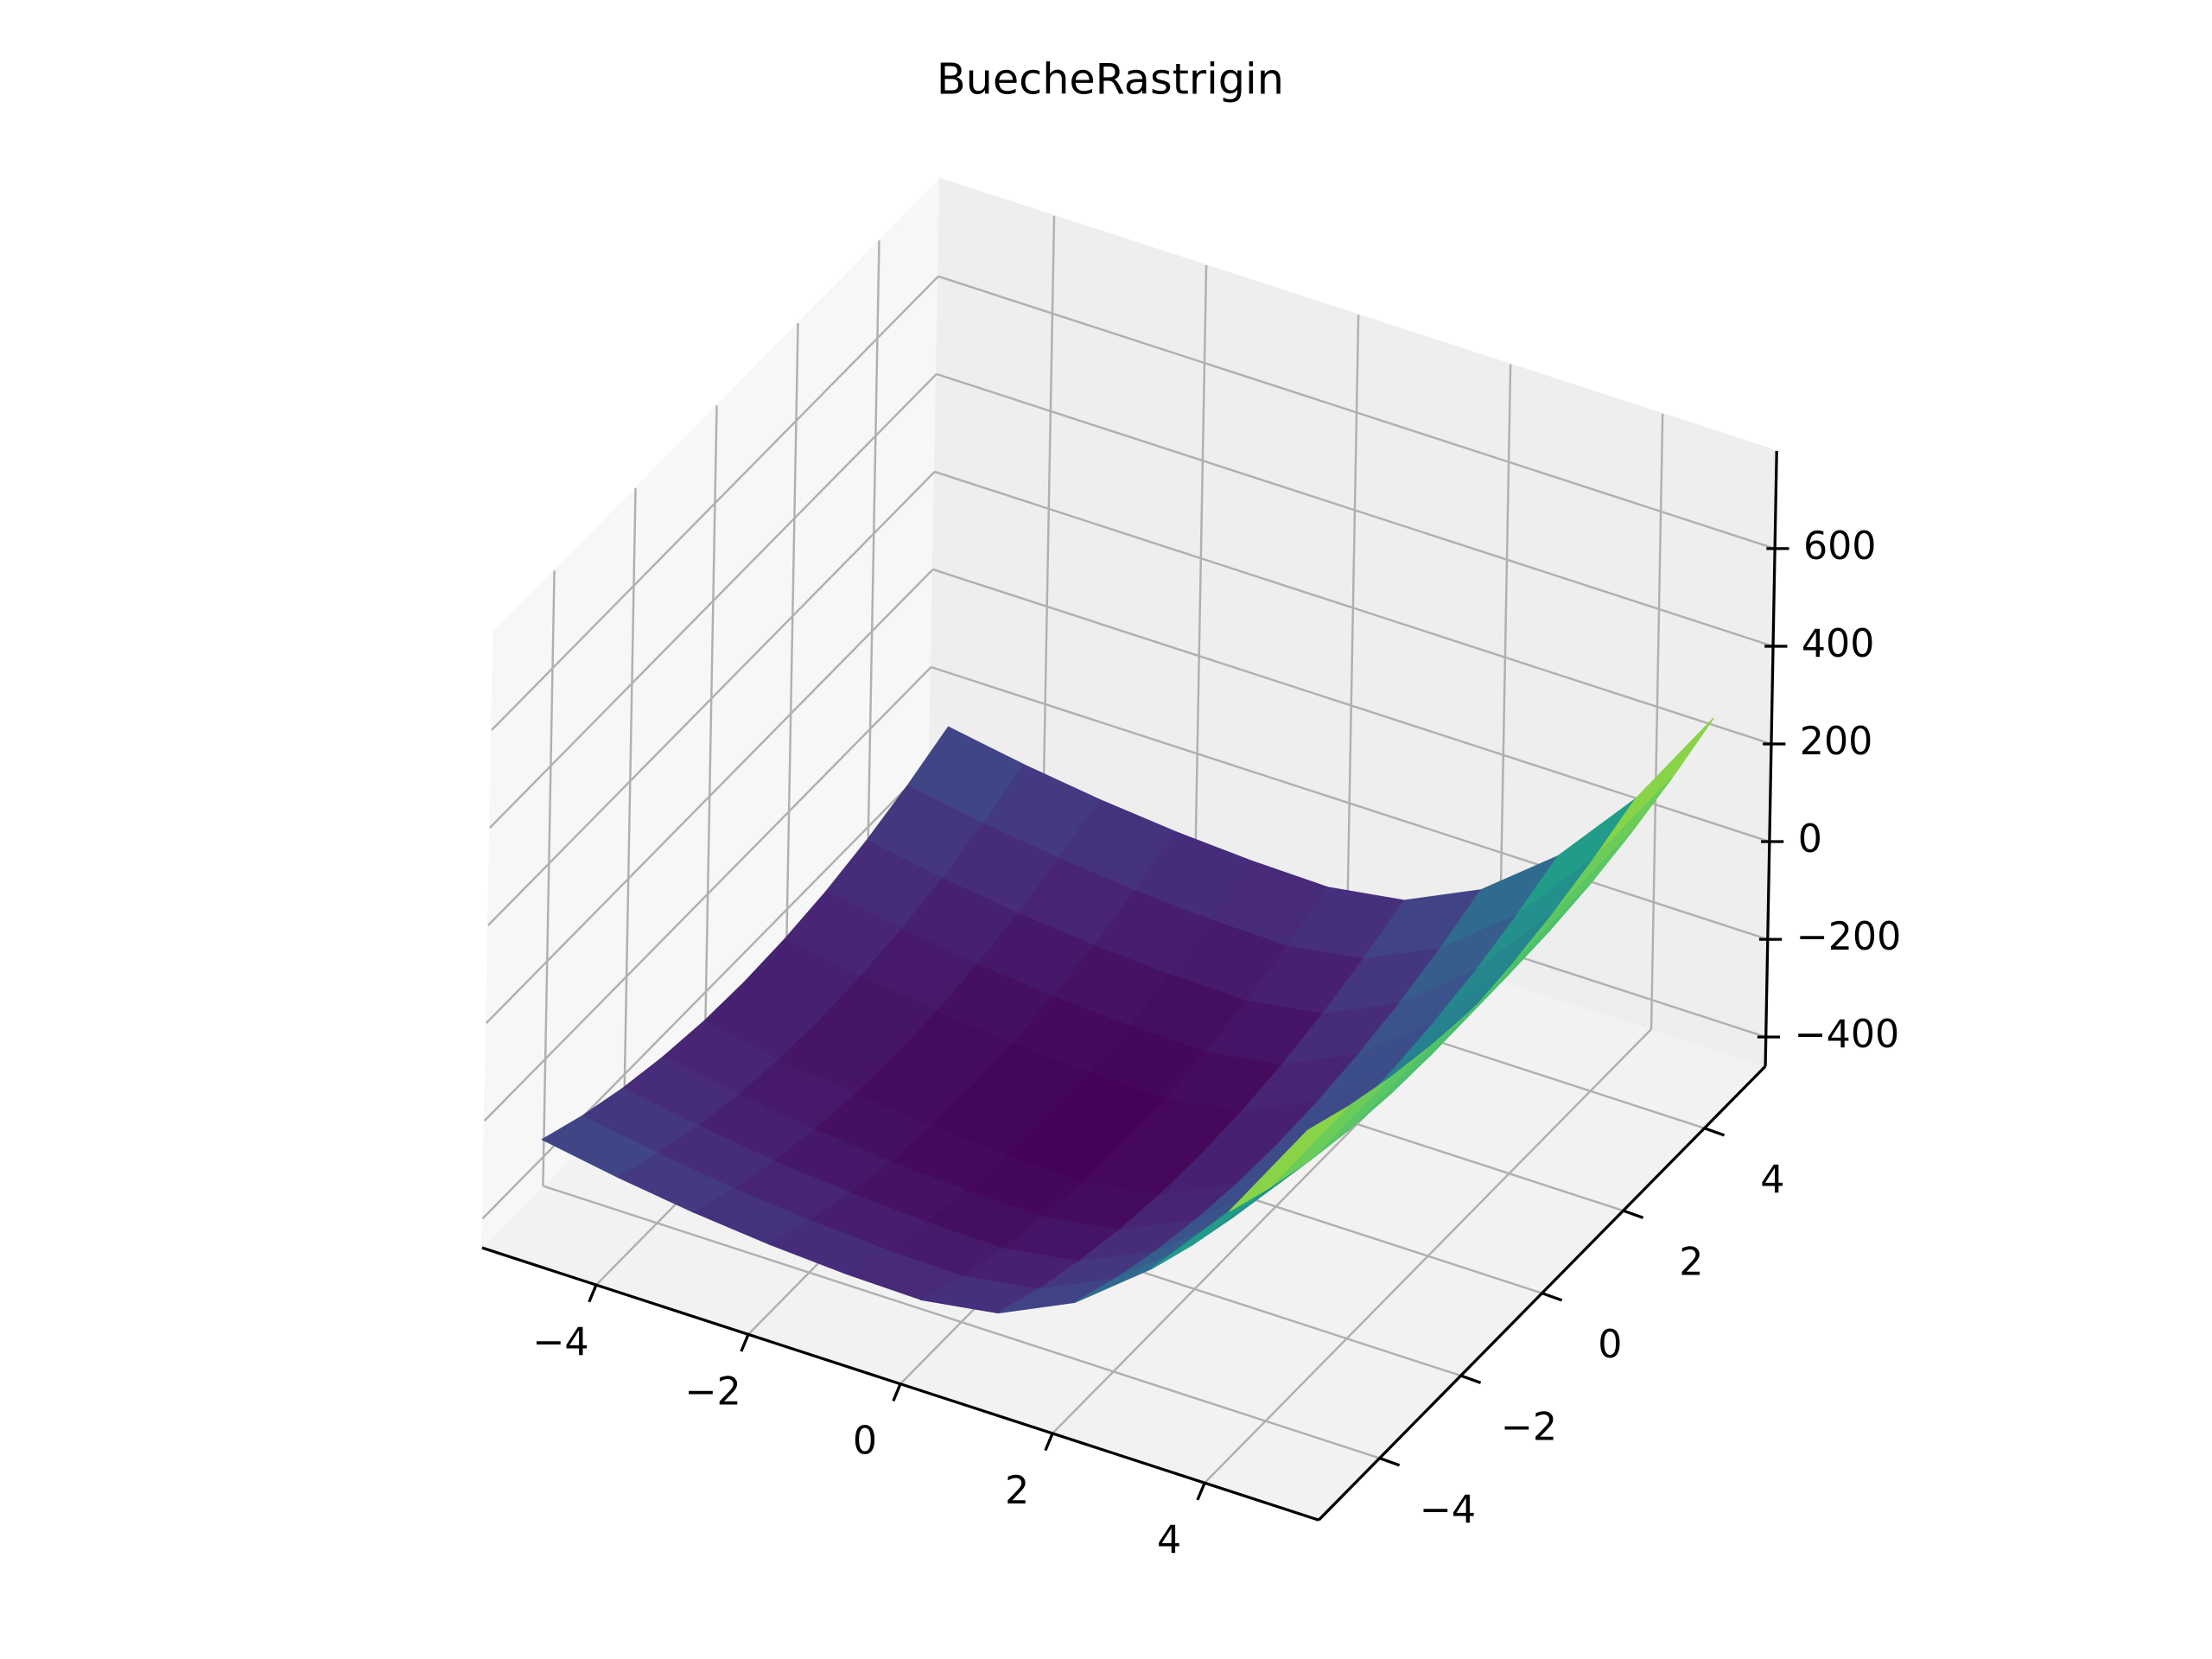 The image size is (2212, 1659). What do you see at coordinates (1448, 1510) in the screenshot?
I see `y-tick-label: −4` at bounding box center [1448, 1510].